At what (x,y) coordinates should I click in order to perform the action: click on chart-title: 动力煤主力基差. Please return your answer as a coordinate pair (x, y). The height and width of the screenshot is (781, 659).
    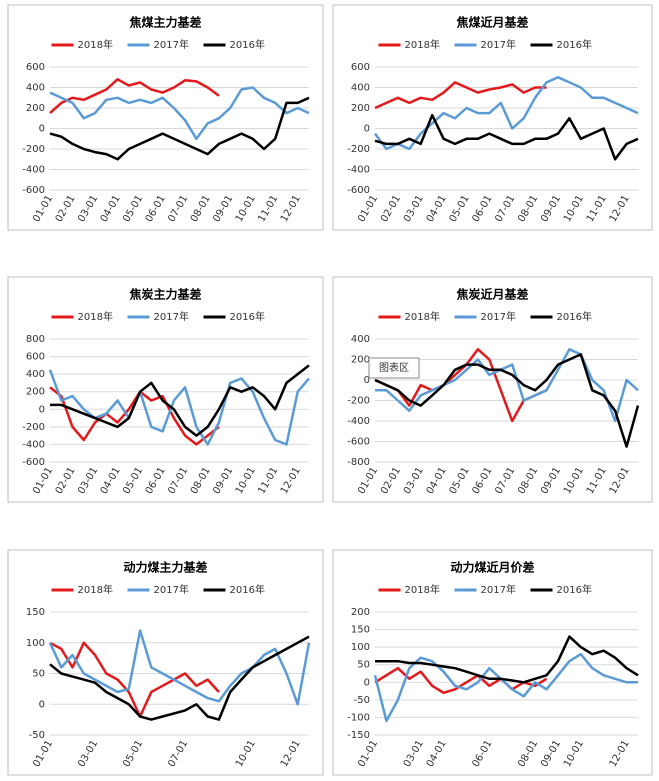
    Looking at the image, I should click on (165, 567).